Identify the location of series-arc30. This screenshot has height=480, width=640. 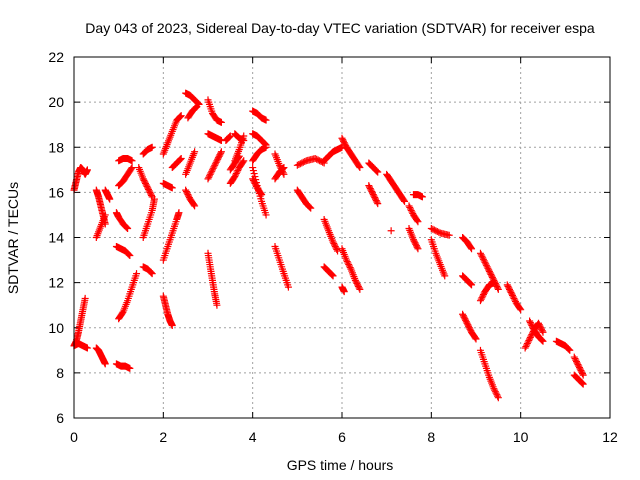
(214, 111).